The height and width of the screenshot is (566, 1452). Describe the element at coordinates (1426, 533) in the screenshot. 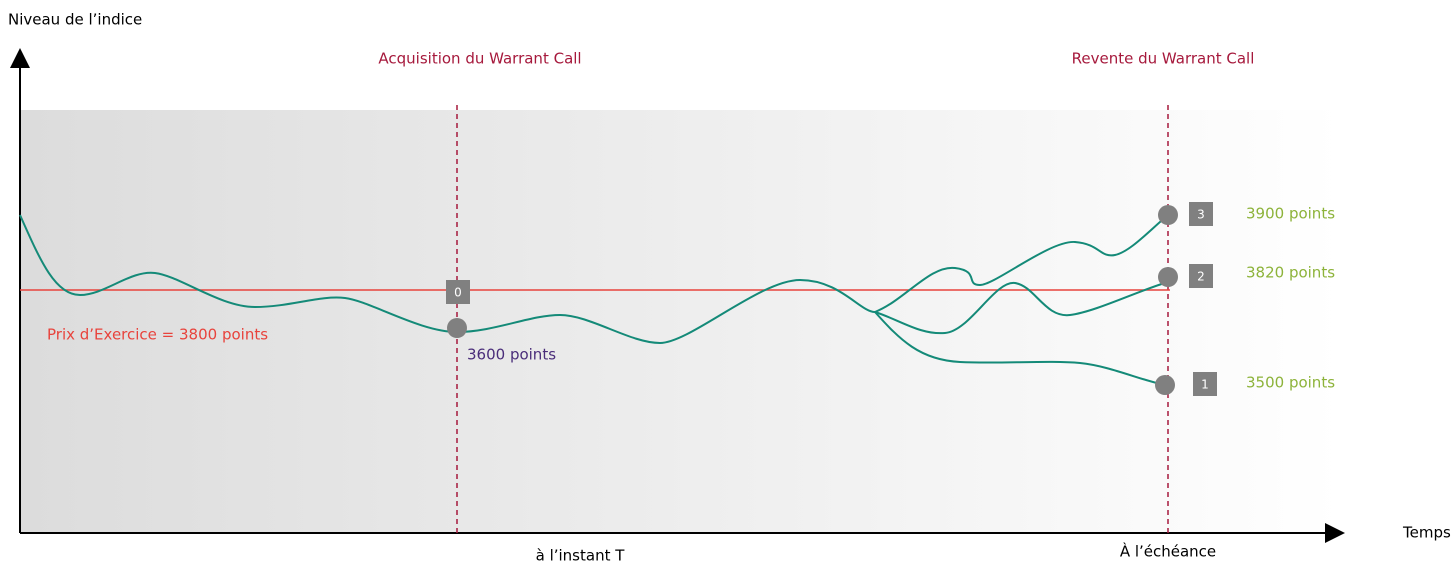

I see `x-axis-label: Temps` at that location.